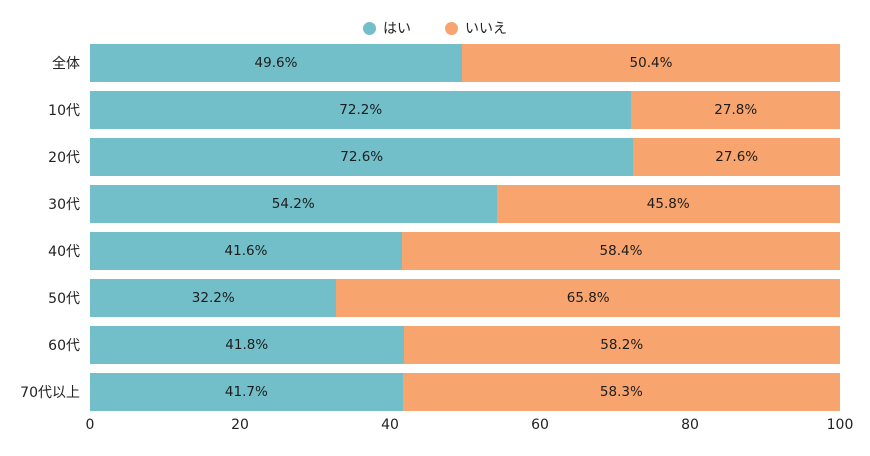 The height and width of the screenshot is (456, 870). I want to click on bar-value-label: 58.4%, so click(621, 251).